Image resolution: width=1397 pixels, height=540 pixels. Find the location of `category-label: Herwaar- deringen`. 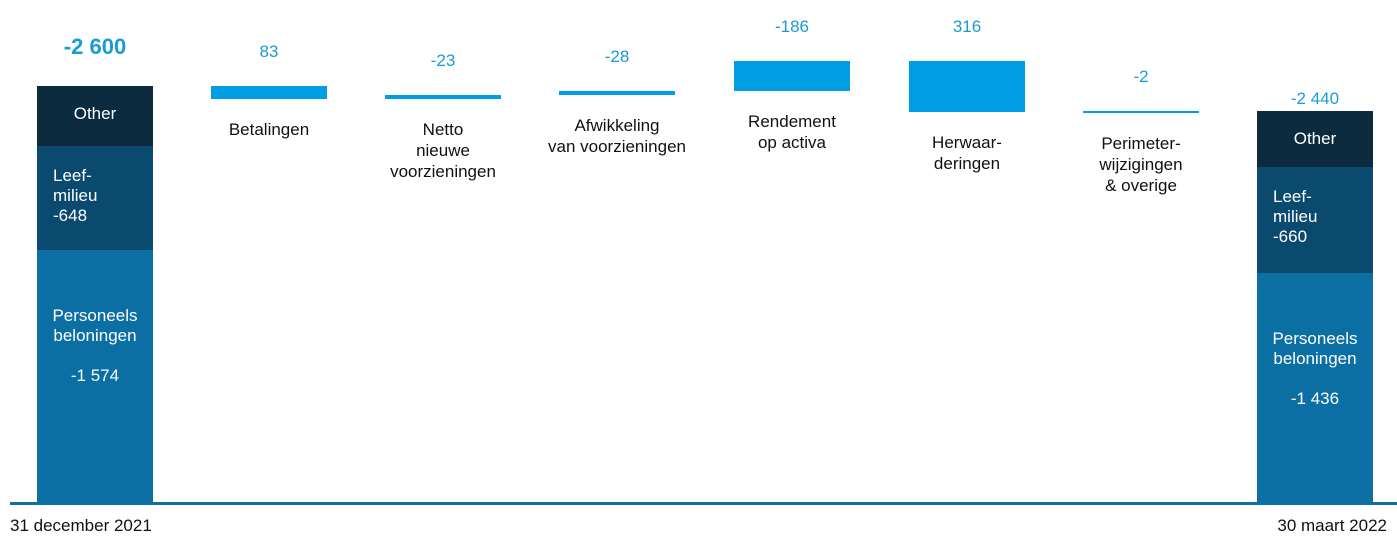

category-label: Herwaar- deringen is located at coordinates (967, 152).